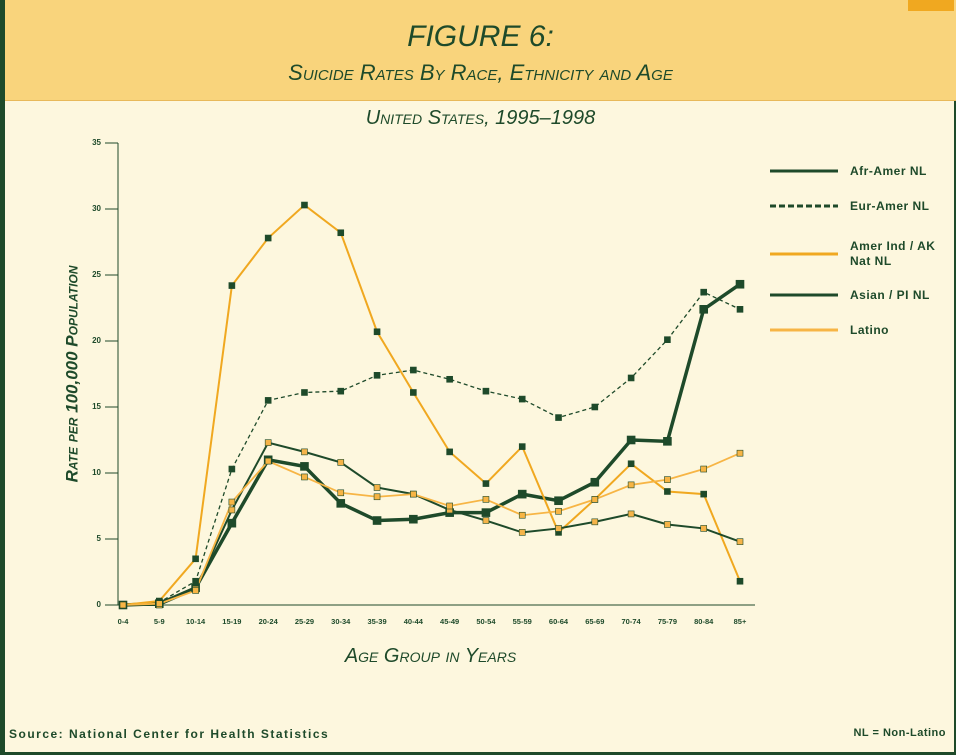  I want to click on x-tick-label: 40-44, so click(414, 621).